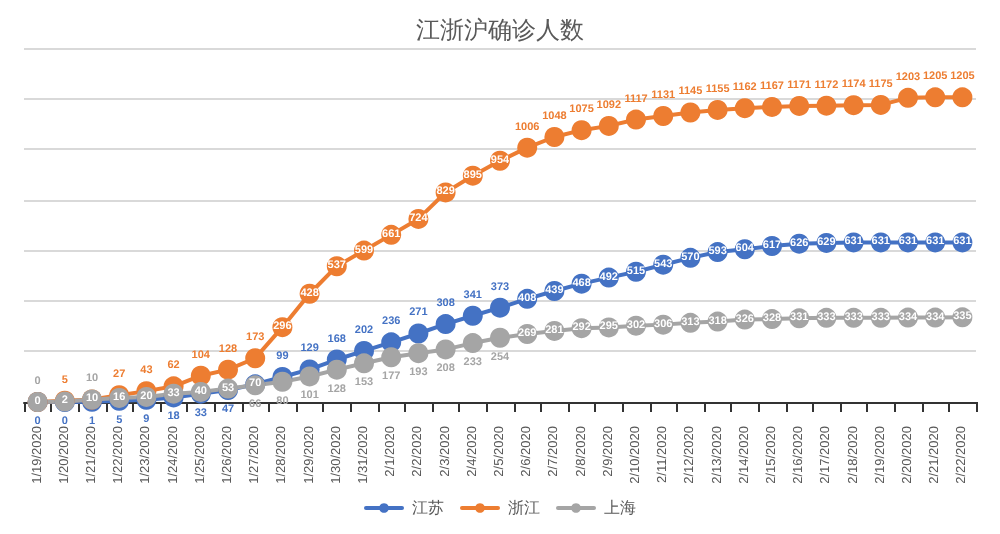  Describe the element at coordinates (620, 508) in the screenshot. I see `legend-label: 上海` at that location.